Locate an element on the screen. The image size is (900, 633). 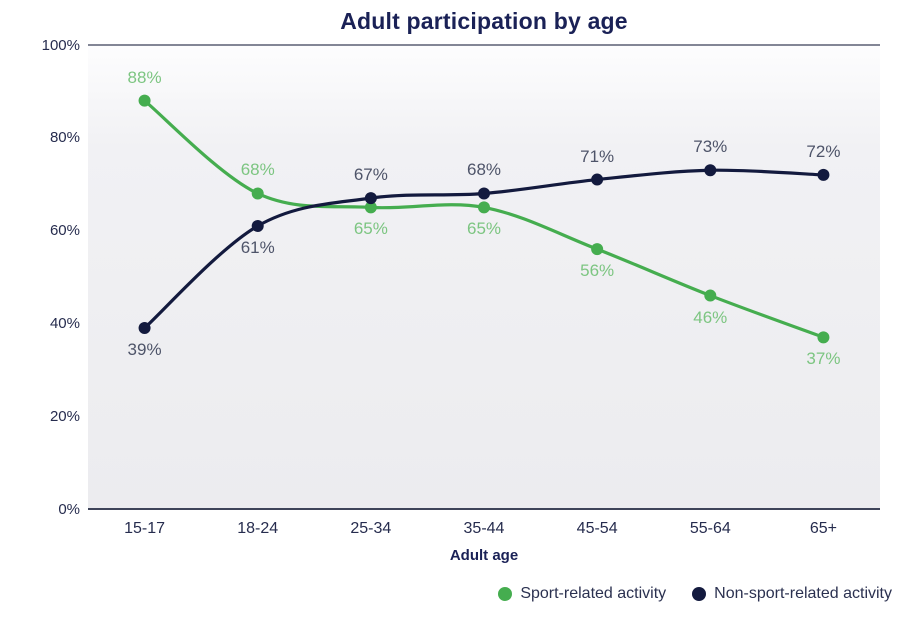
data-label-non-sport-related-activity: 68% is located at coordinates (484, 170).